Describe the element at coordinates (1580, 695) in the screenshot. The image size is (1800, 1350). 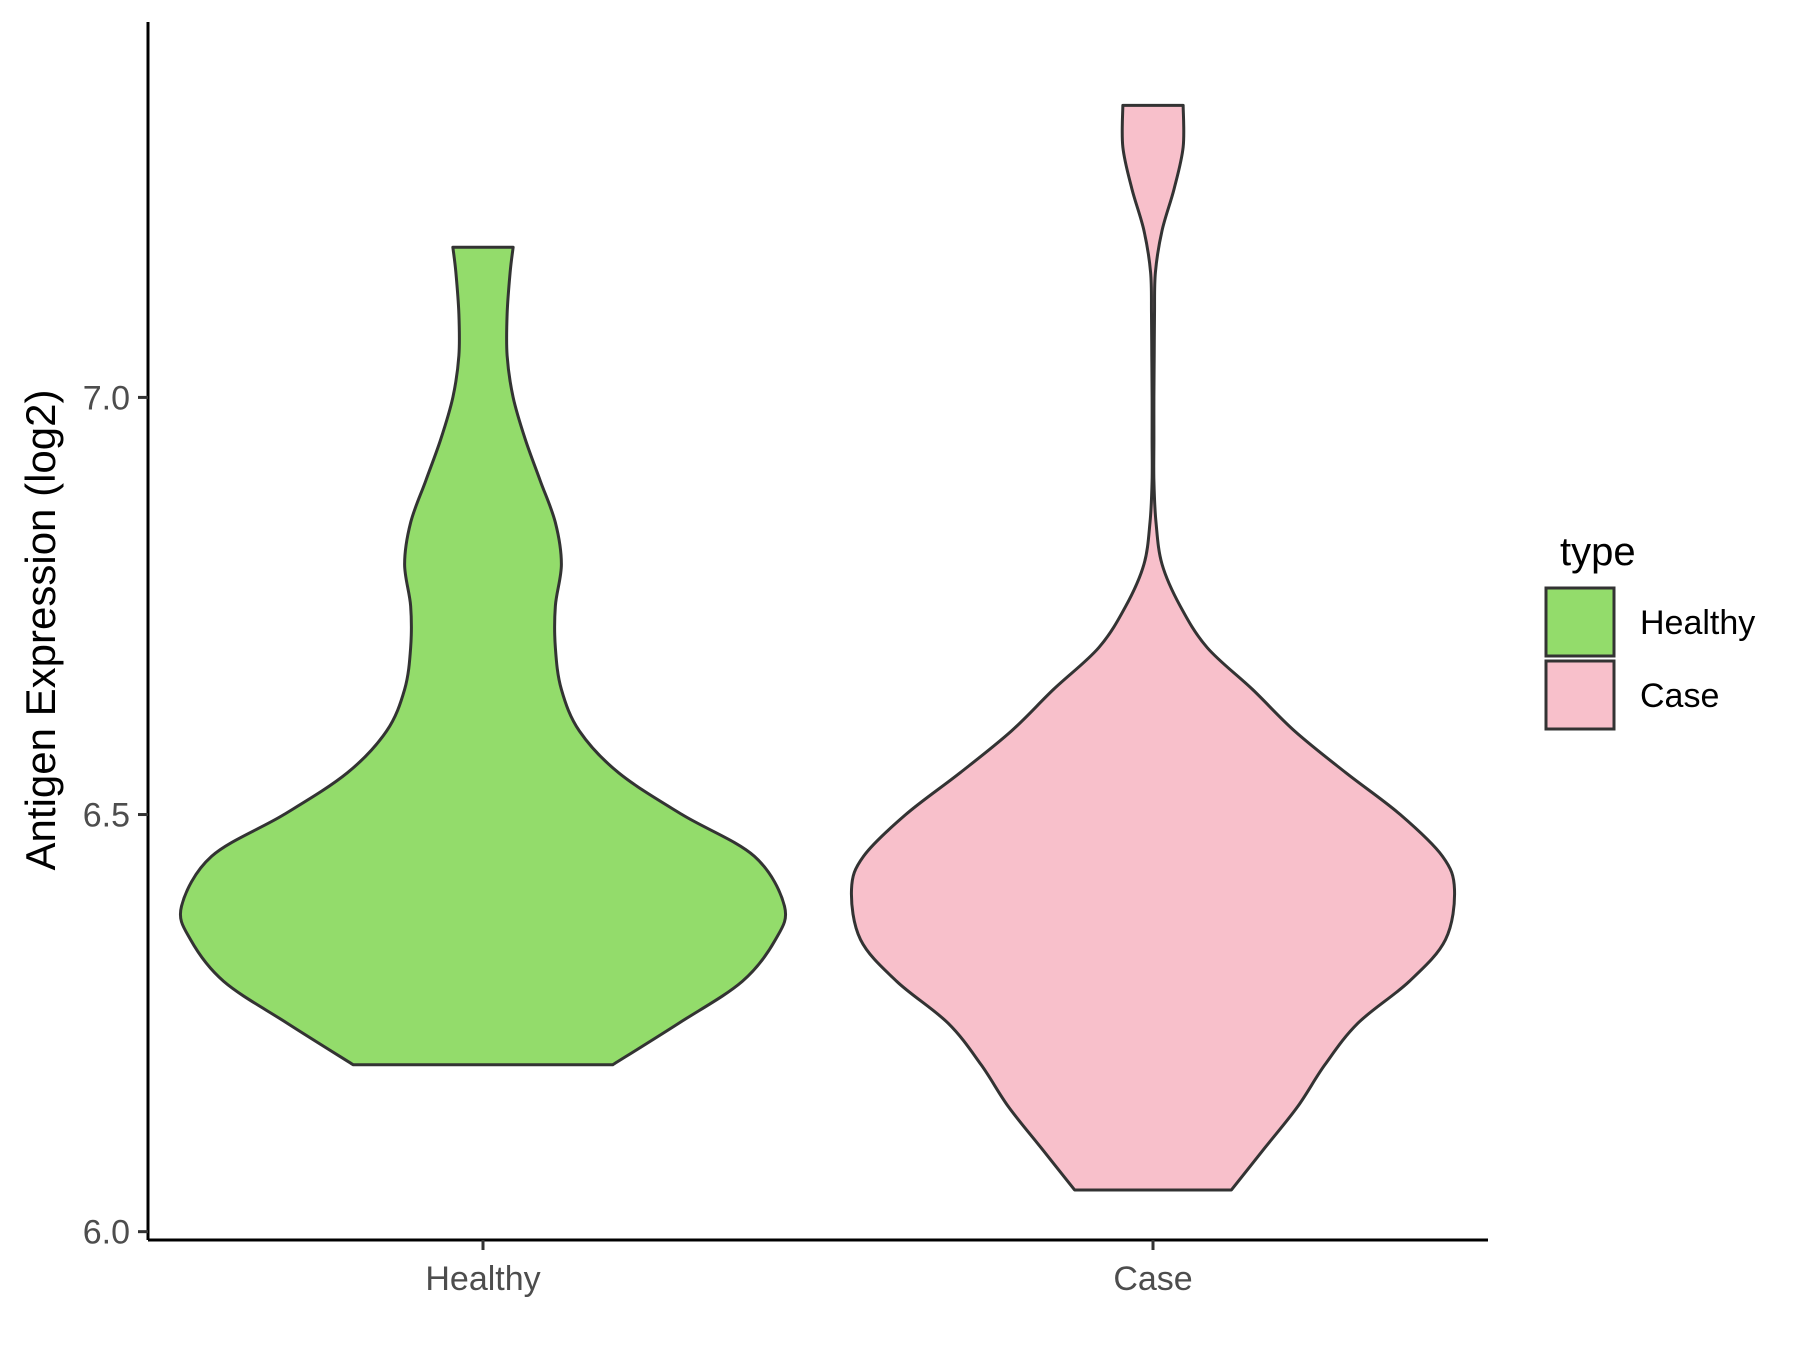
I see `legend-swatch-case` at that location.